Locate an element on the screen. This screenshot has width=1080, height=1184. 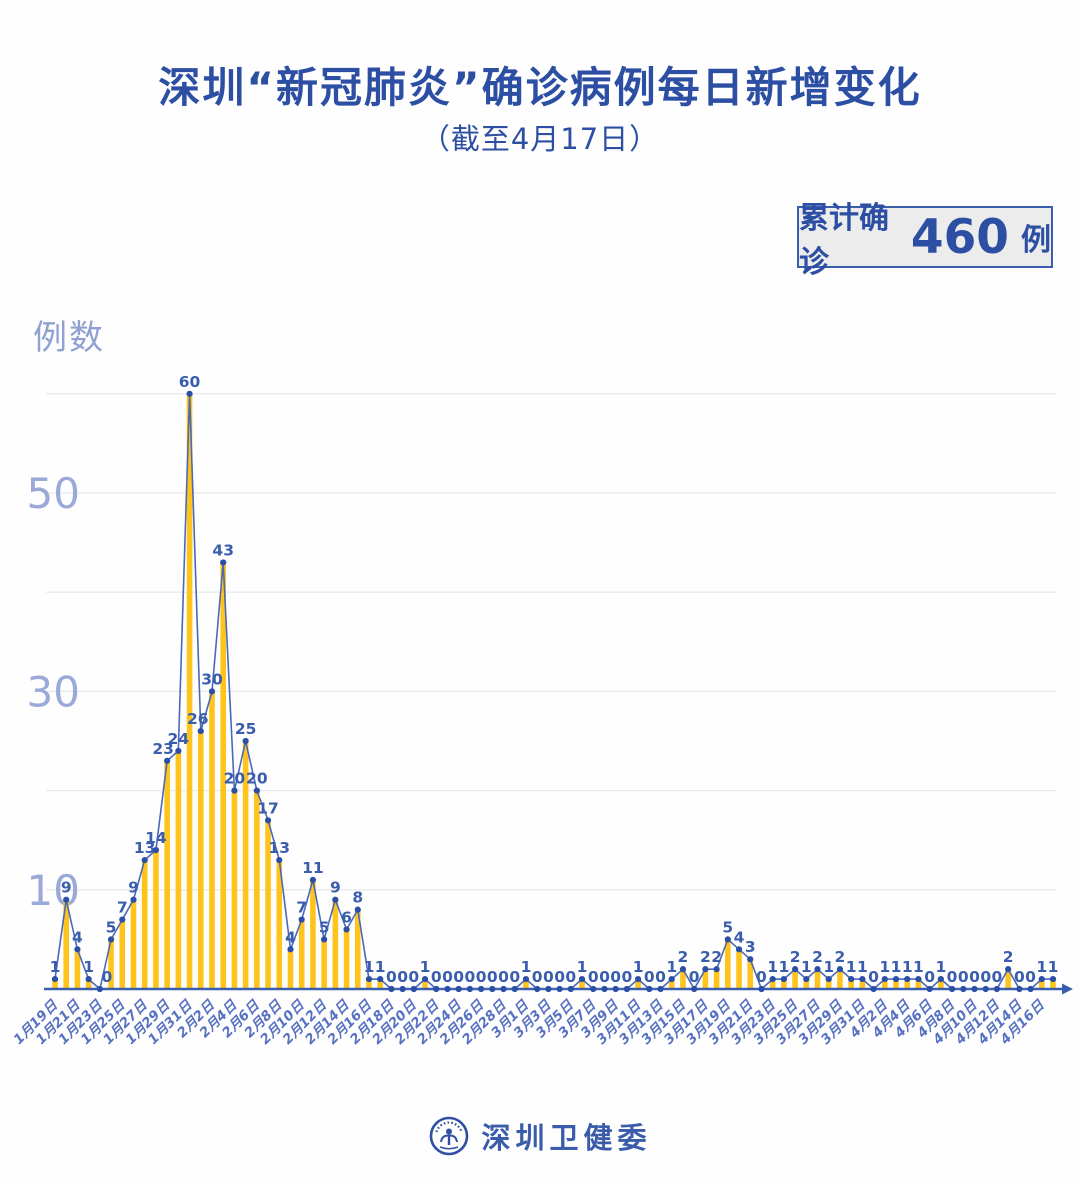
value-label: 60 is located at coordinates (190, 382).